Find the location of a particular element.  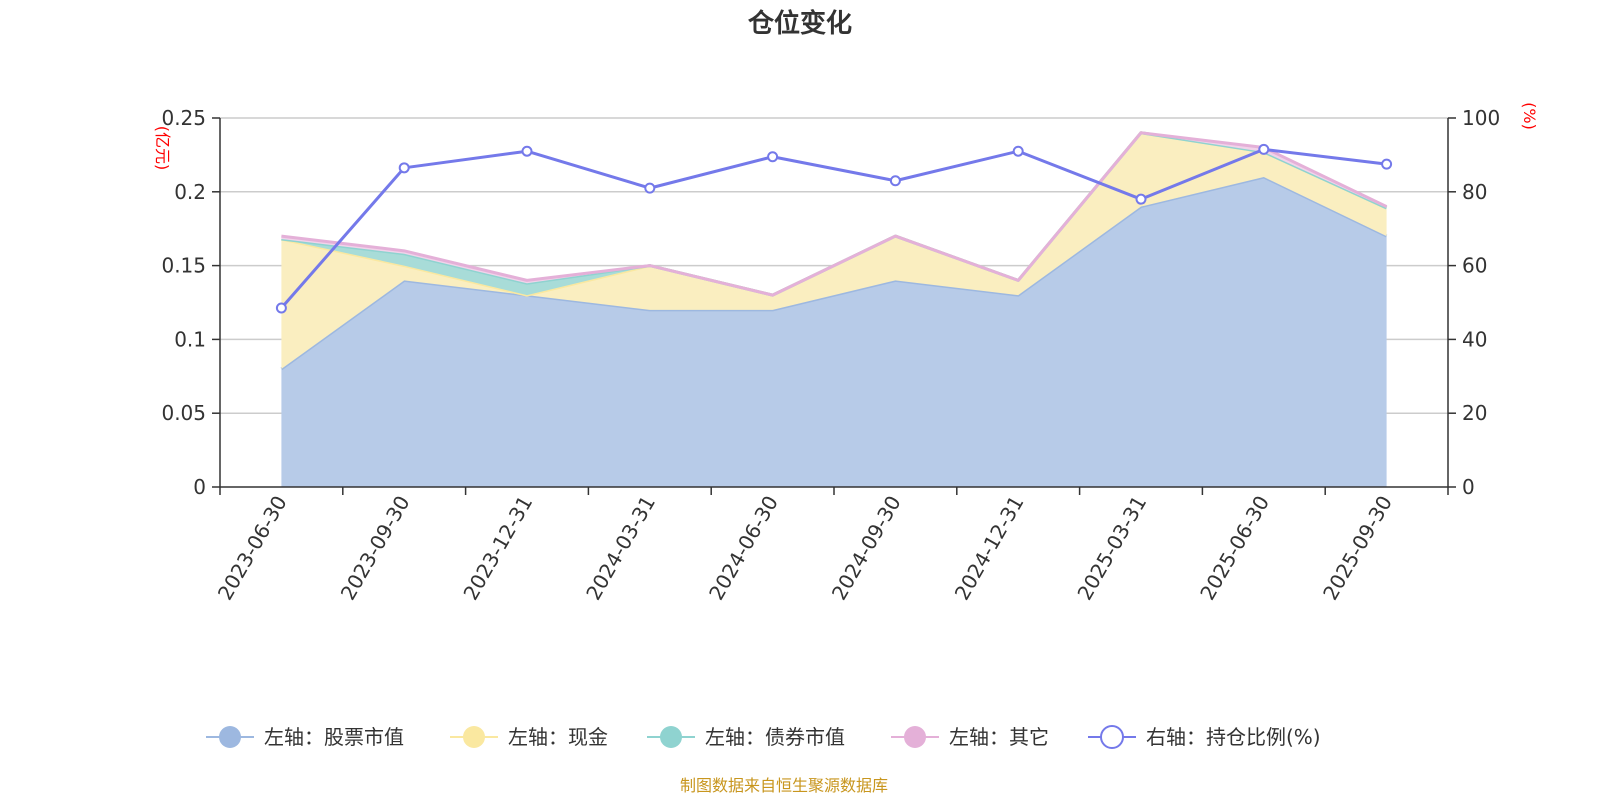

legend-label: 左轴：其它 is located at coordinates (999, 737).